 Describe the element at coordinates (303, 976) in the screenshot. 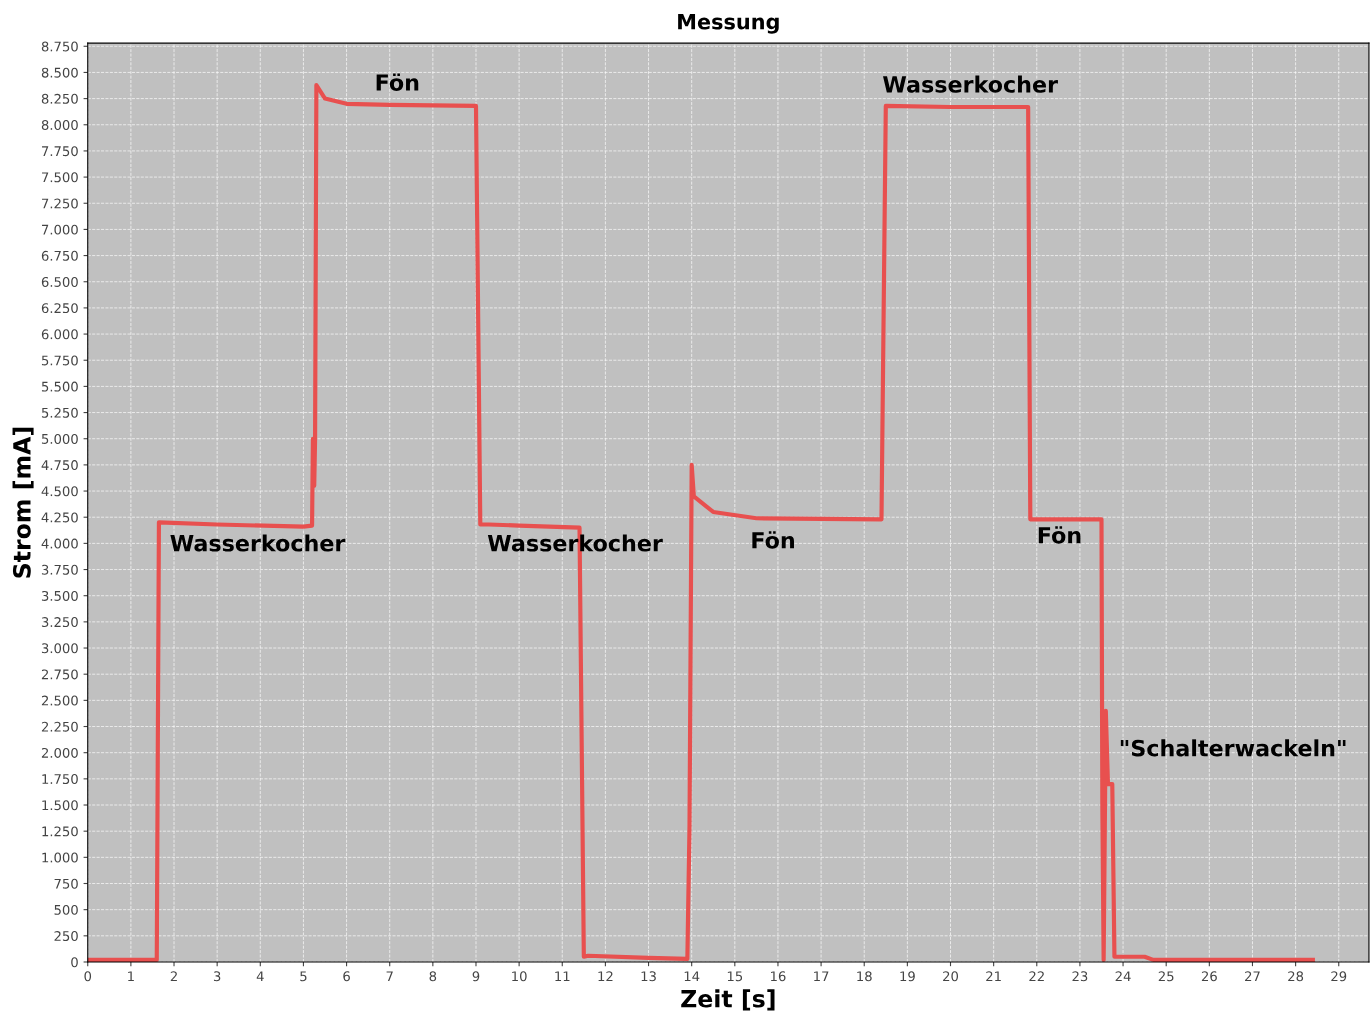

I see `x-tick-label: 5` at that location.